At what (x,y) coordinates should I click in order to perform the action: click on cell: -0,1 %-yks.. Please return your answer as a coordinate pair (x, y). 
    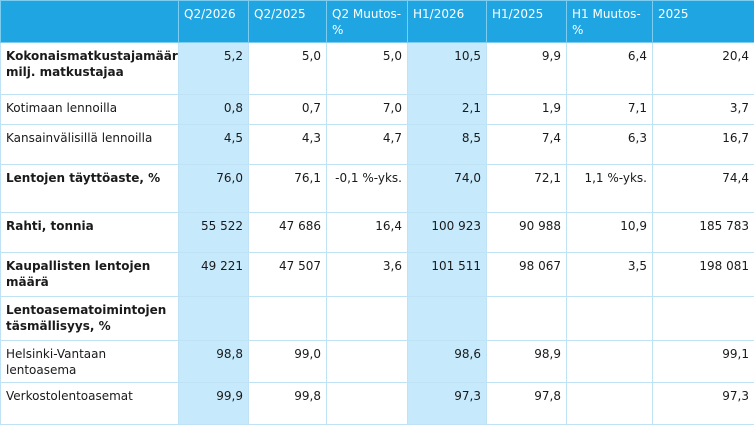
    Looking at the image, I should click on (367, 189).